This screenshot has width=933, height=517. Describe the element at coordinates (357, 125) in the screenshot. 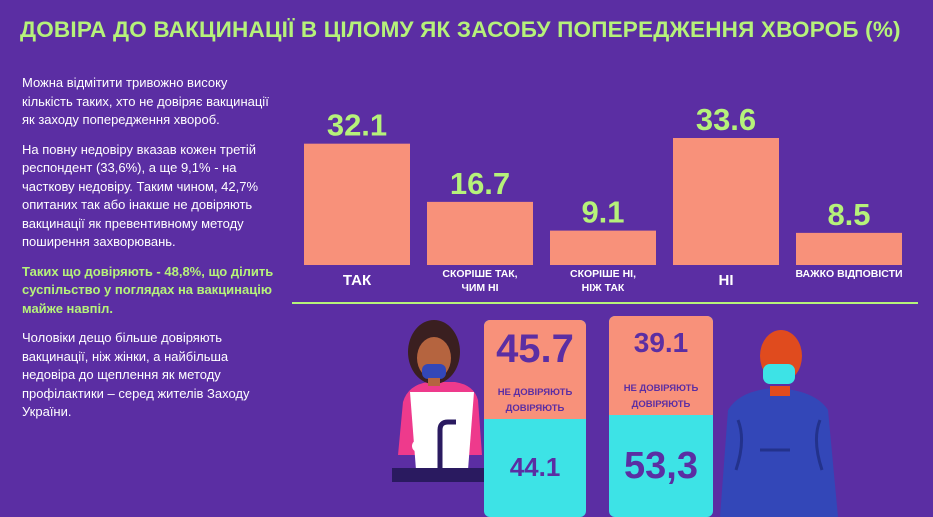

I see `value-label-1: 32.1` at that location.